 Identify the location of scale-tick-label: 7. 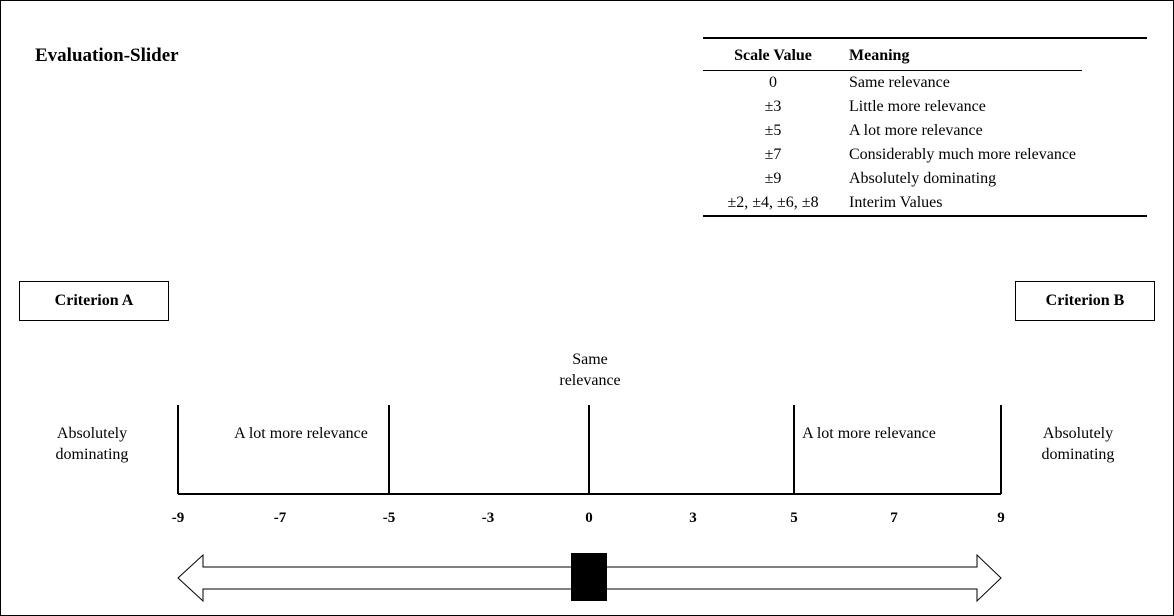
(894, 518).